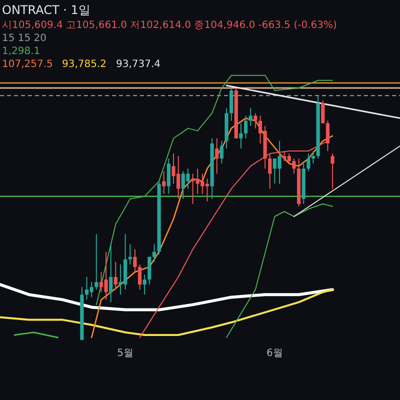 This screenshot has height=400, width=400. What do you see at coordinates (169, 25) in the screenshot?
I see `text: 시105,609.4 고105,661.0 저102,614.0 종104,946.0 -663.5 (-0.63%)` at bounding box center [169, 25].